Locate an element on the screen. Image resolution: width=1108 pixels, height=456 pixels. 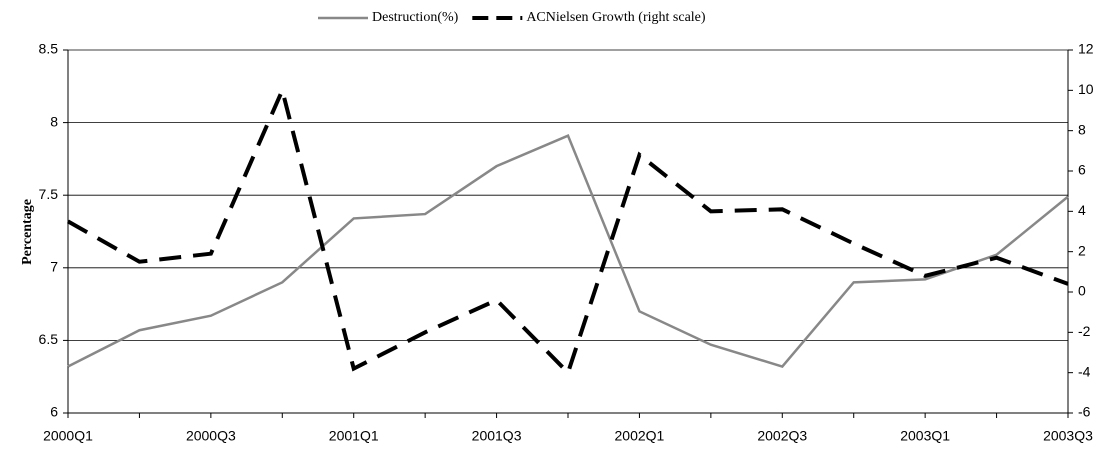
y2-tick-label: 2 is located at coordinates (1082, 250).